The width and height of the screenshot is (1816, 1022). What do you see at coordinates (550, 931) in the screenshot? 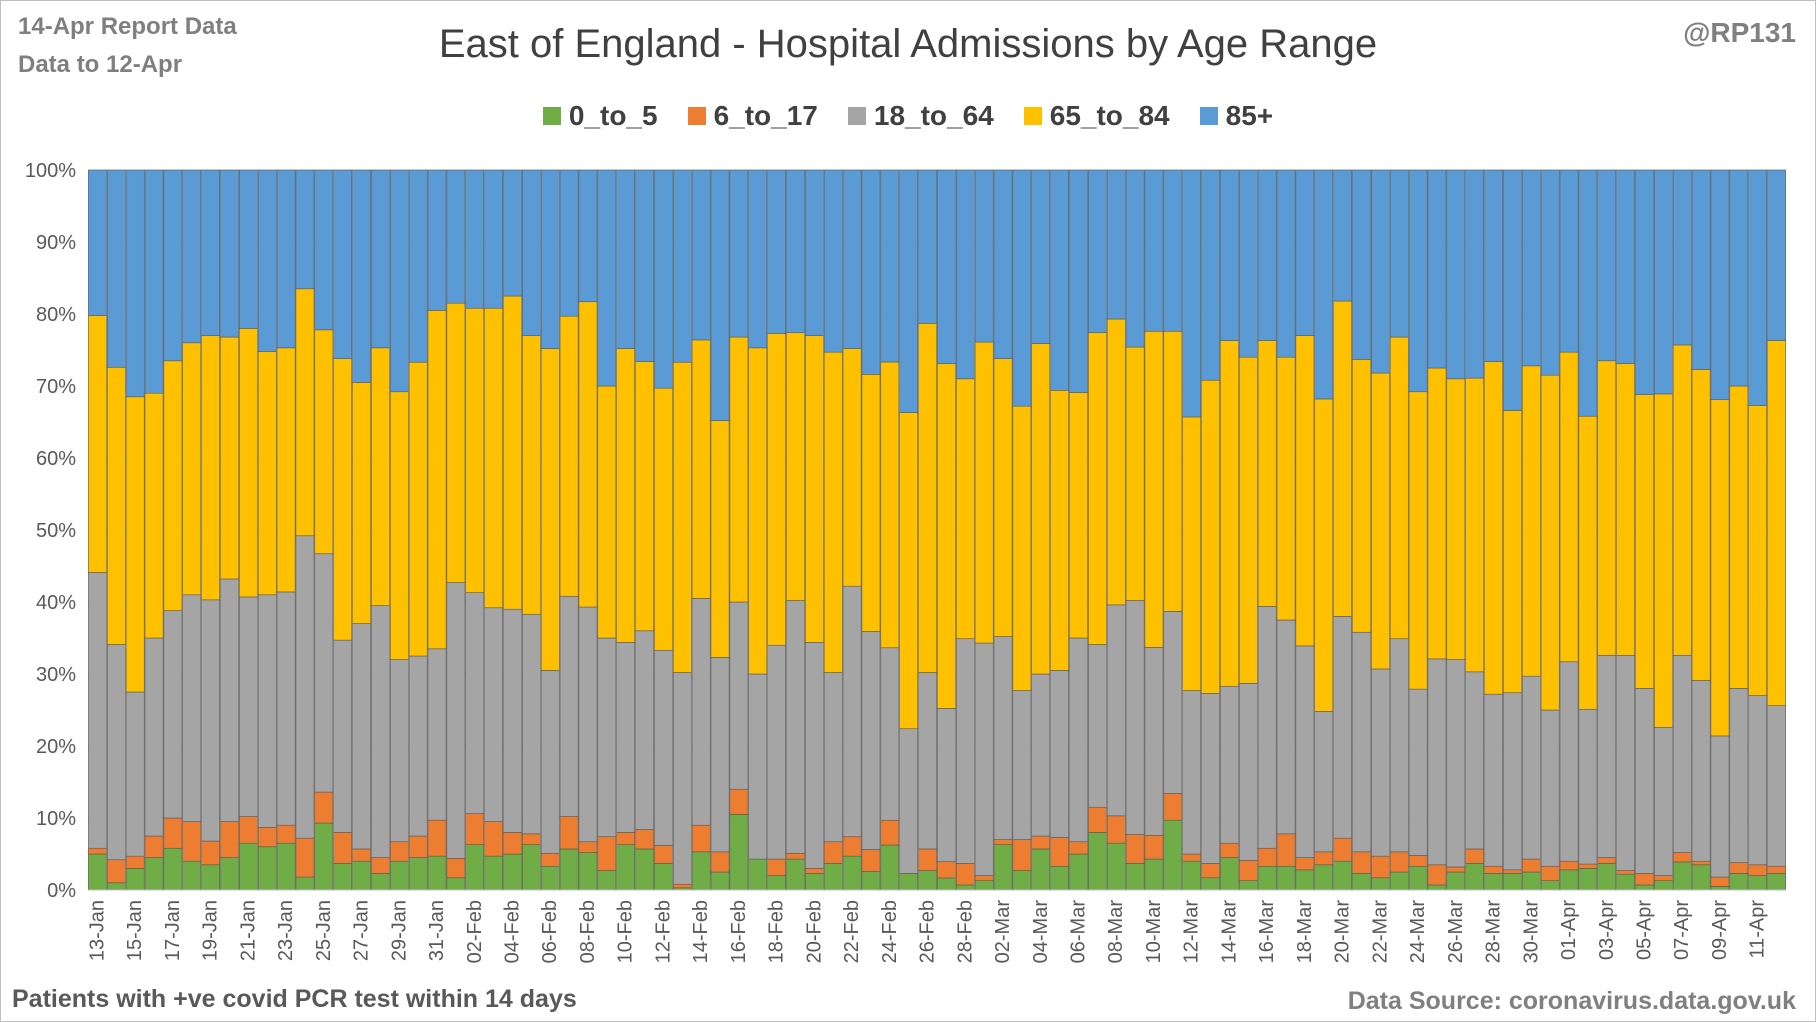
I see `x-tick-label: 06-Feb` at bounding box center [550, 931].